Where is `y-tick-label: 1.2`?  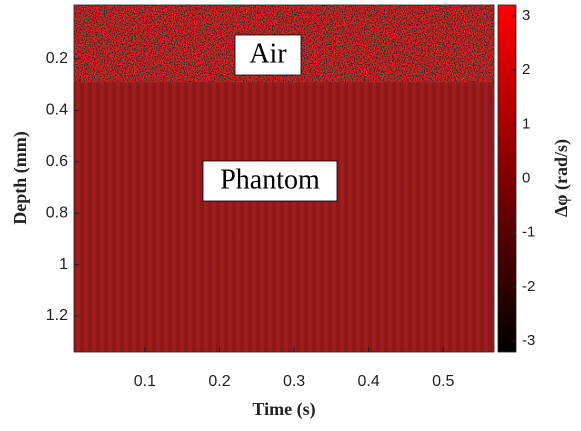 y-tick-label: 1.2 is located at coordinates (57, 315).